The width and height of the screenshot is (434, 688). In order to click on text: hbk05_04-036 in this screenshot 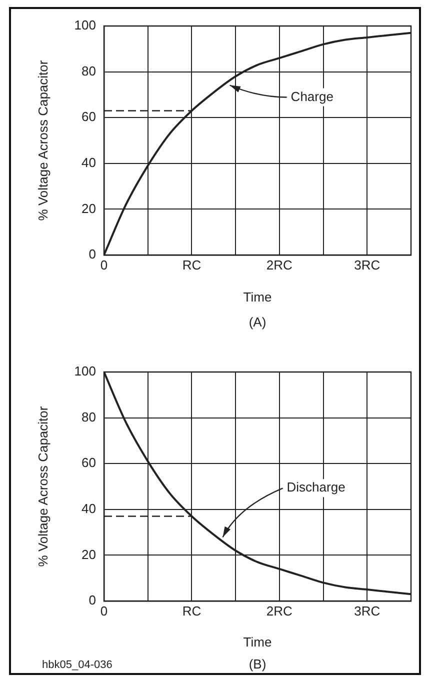, I will do `click(77, 665)`.